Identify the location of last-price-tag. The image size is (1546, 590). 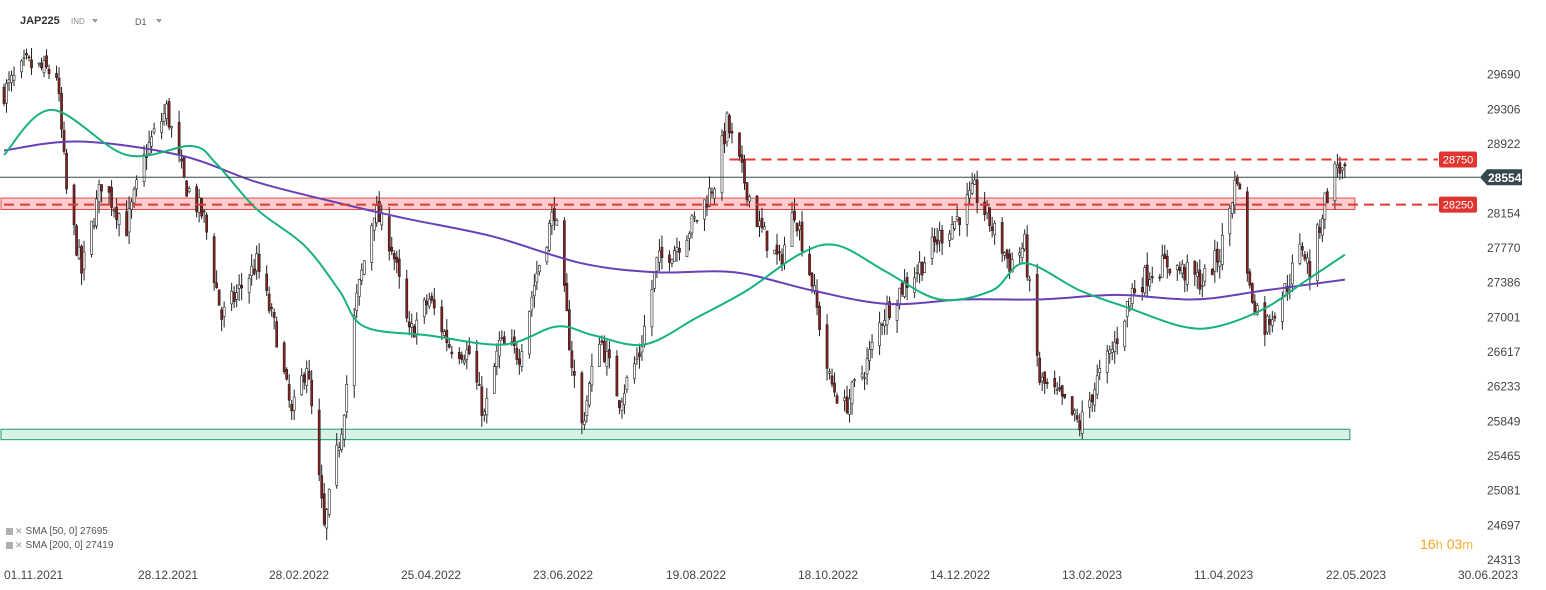
(1501, 177).